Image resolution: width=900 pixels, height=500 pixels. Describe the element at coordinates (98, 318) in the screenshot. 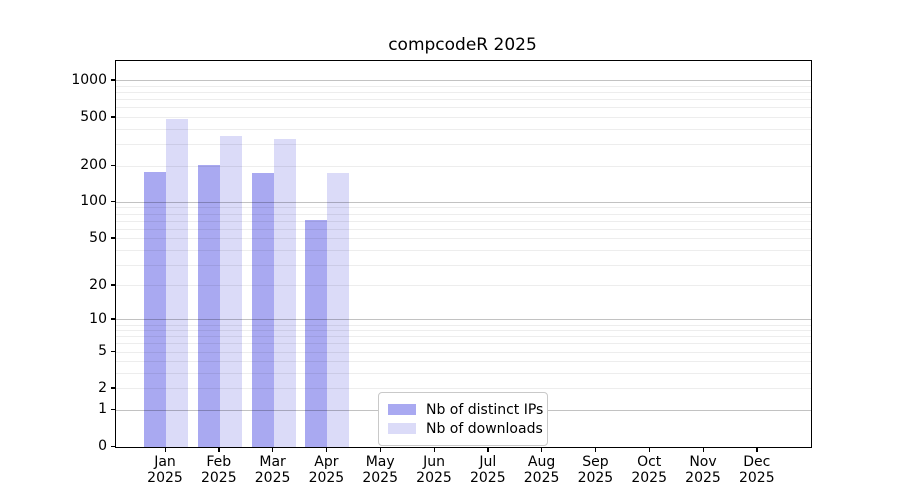

I see `y-tick-label: 10` at that location.